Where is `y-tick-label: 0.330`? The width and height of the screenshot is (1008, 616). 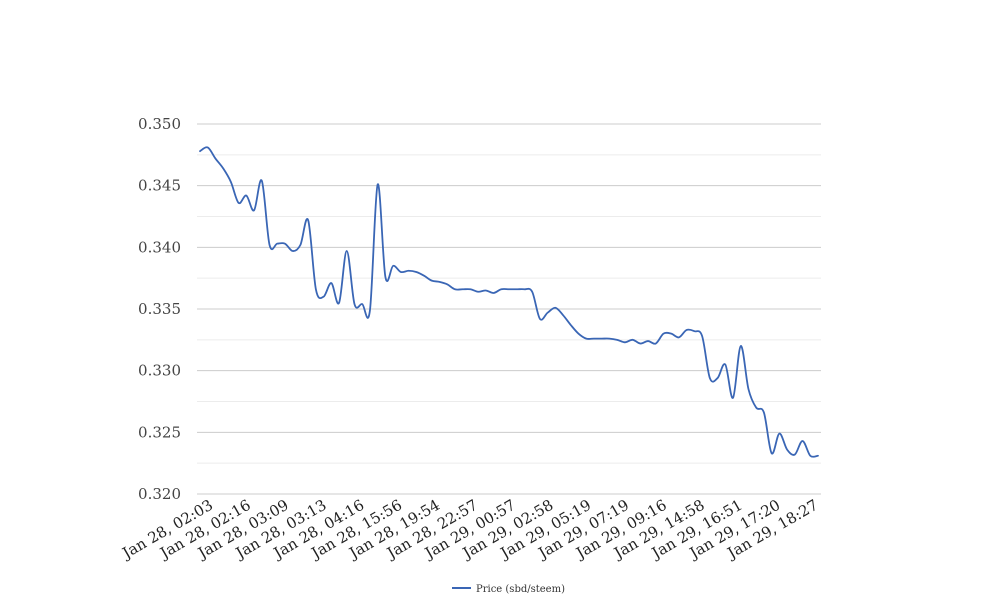
y-tick-label: 0.330 is located at coordinates (159, 371).